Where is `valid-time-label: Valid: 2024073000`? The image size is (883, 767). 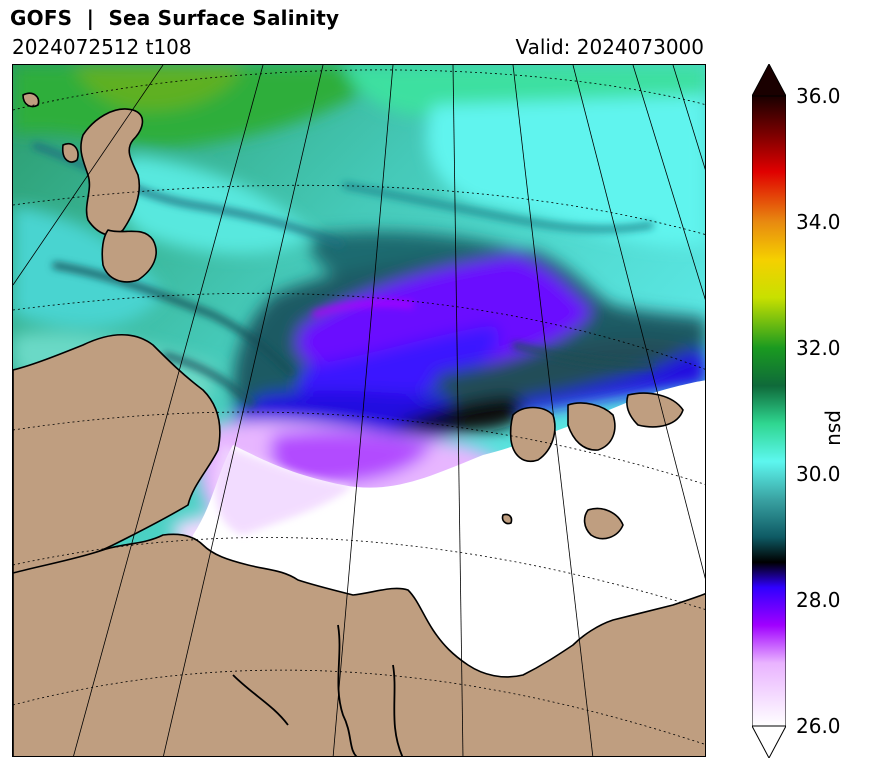
valid-time-label: Valid: 2024073000 is located at coordinates (609, 47).